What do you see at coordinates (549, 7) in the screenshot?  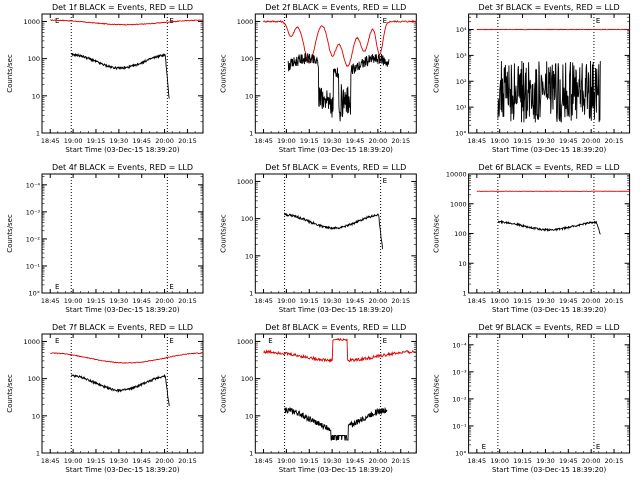 I see `chart-title: Det 3f BLACK = Events, RED = LLD` at bounding box center [549, 7].